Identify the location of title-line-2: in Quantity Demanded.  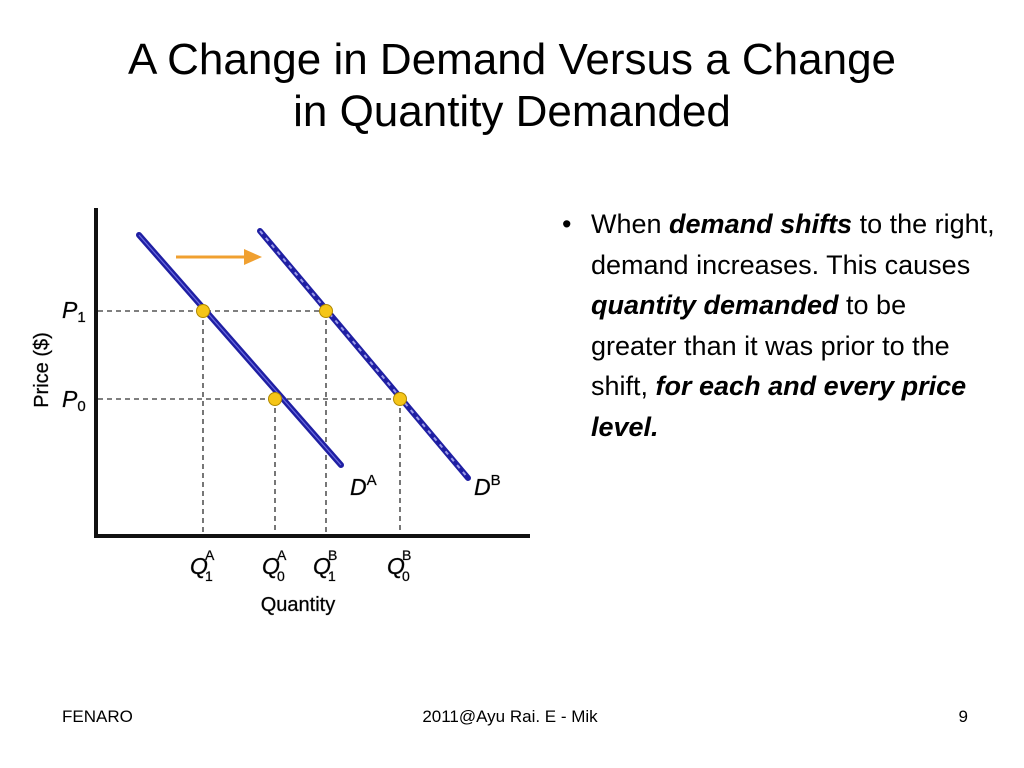
(512, 111).